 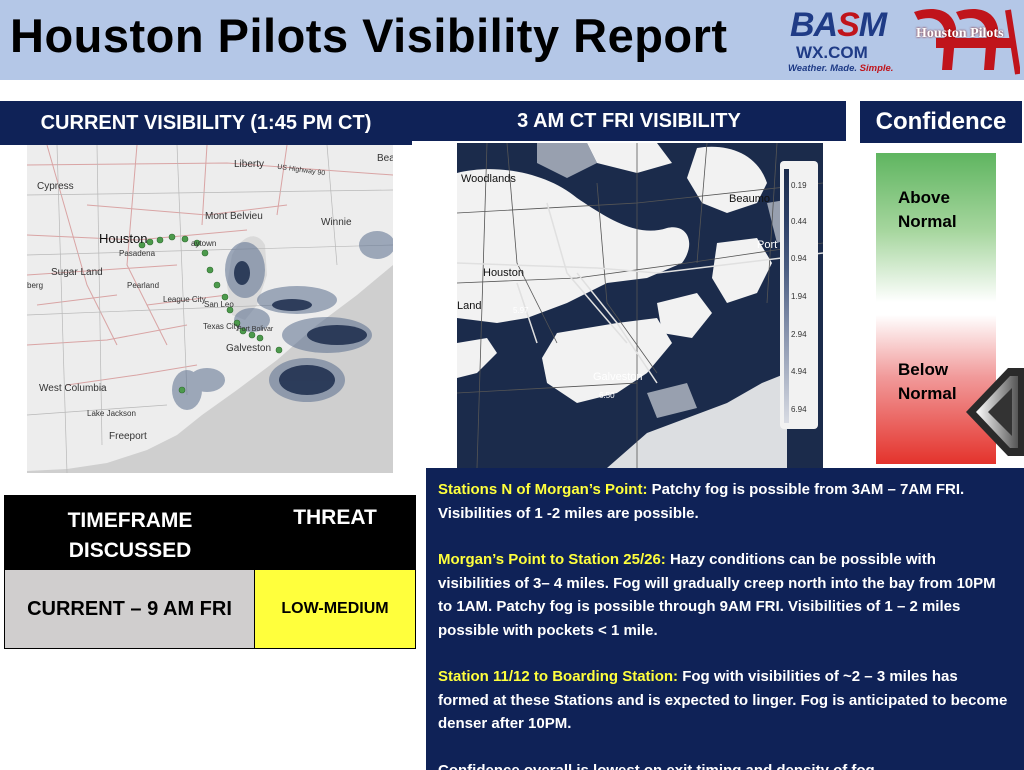 I want to click on legend-tick: 4.94, so click(x=799, y=371).